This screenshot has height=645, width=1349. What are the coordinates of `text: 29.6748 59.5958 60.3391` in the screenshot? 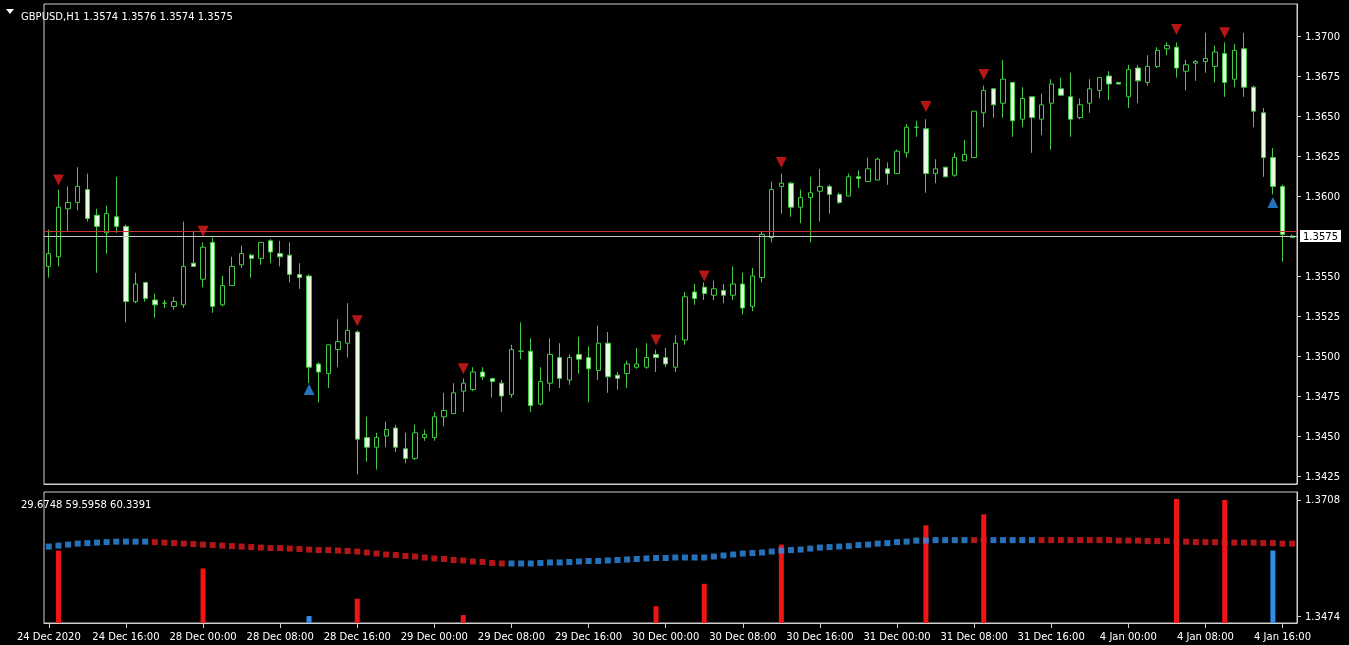 It's located at (86, 504).